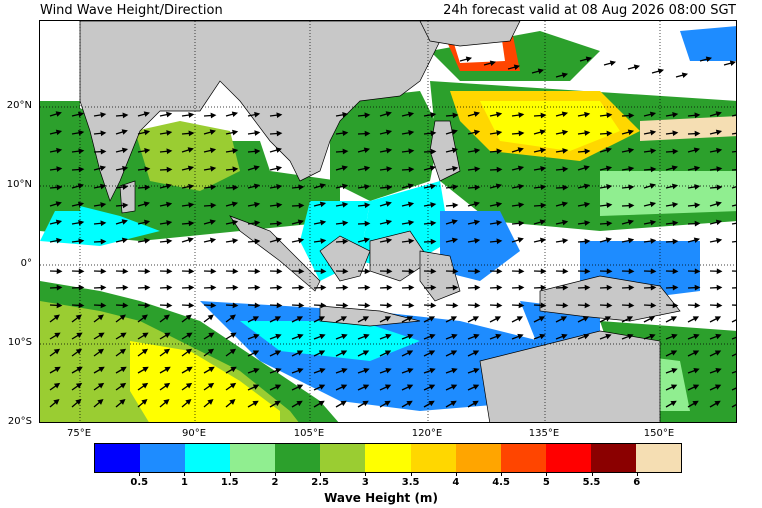 This screenshot has height=508, width=762. Describe the element at coordinates (381, 498) in the screenshot. I see `colorbar-label: Wave Height (m)` at that location.